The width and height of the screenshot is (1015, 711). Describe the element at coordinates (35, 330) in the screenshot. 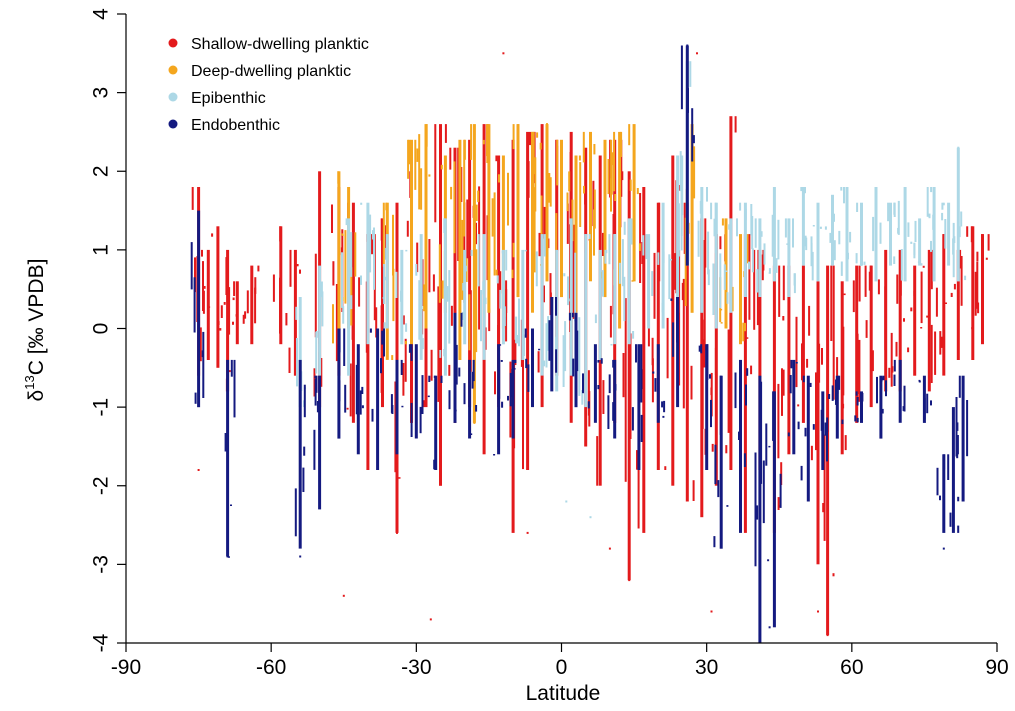

I see `svg-text: δ13C [‰ VPDB]` at that location.